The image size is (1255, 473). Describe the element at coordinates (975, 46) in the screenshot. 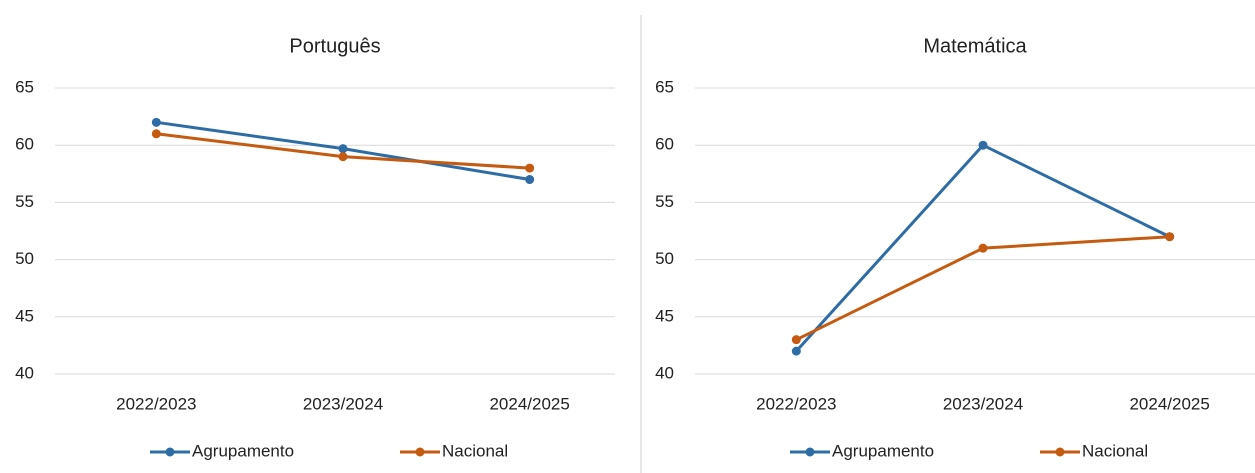

I see `chart-title: Matemática` at that location.